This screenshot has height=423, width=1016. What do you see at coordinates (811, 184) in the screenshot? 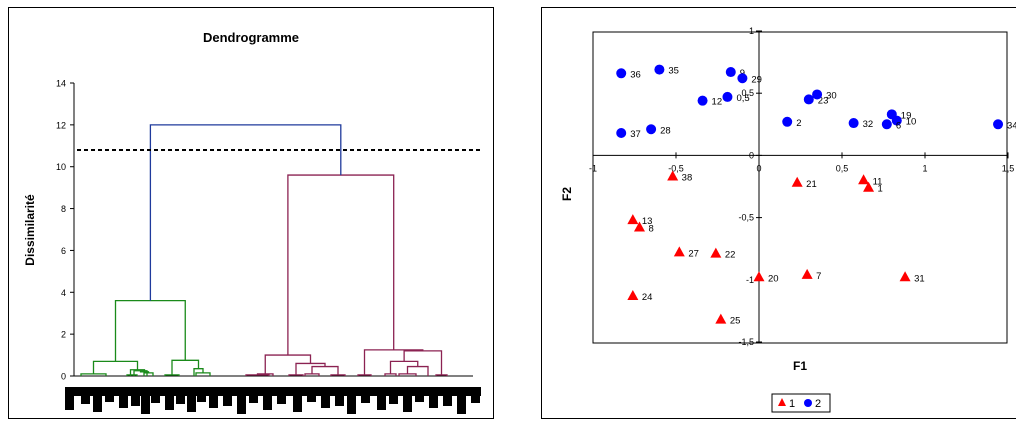
I see `data-point-label: 21` at bounding box center [811, 184].